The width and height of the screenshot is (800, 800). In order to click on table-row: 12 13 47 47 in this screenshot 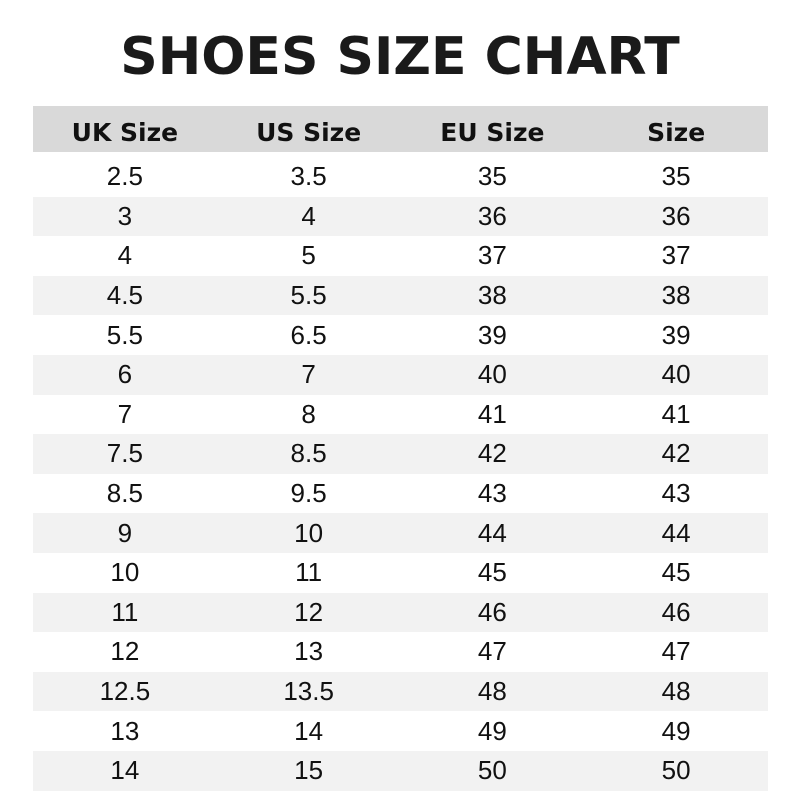, I will do `click(400, 652)`.